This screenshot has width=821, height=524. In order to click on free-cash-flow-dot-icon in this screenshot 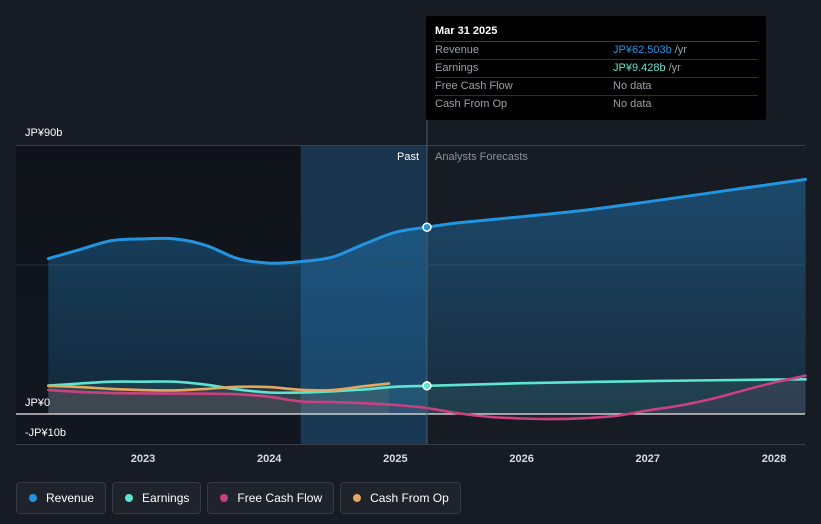, I will do `click(224, 498)`.